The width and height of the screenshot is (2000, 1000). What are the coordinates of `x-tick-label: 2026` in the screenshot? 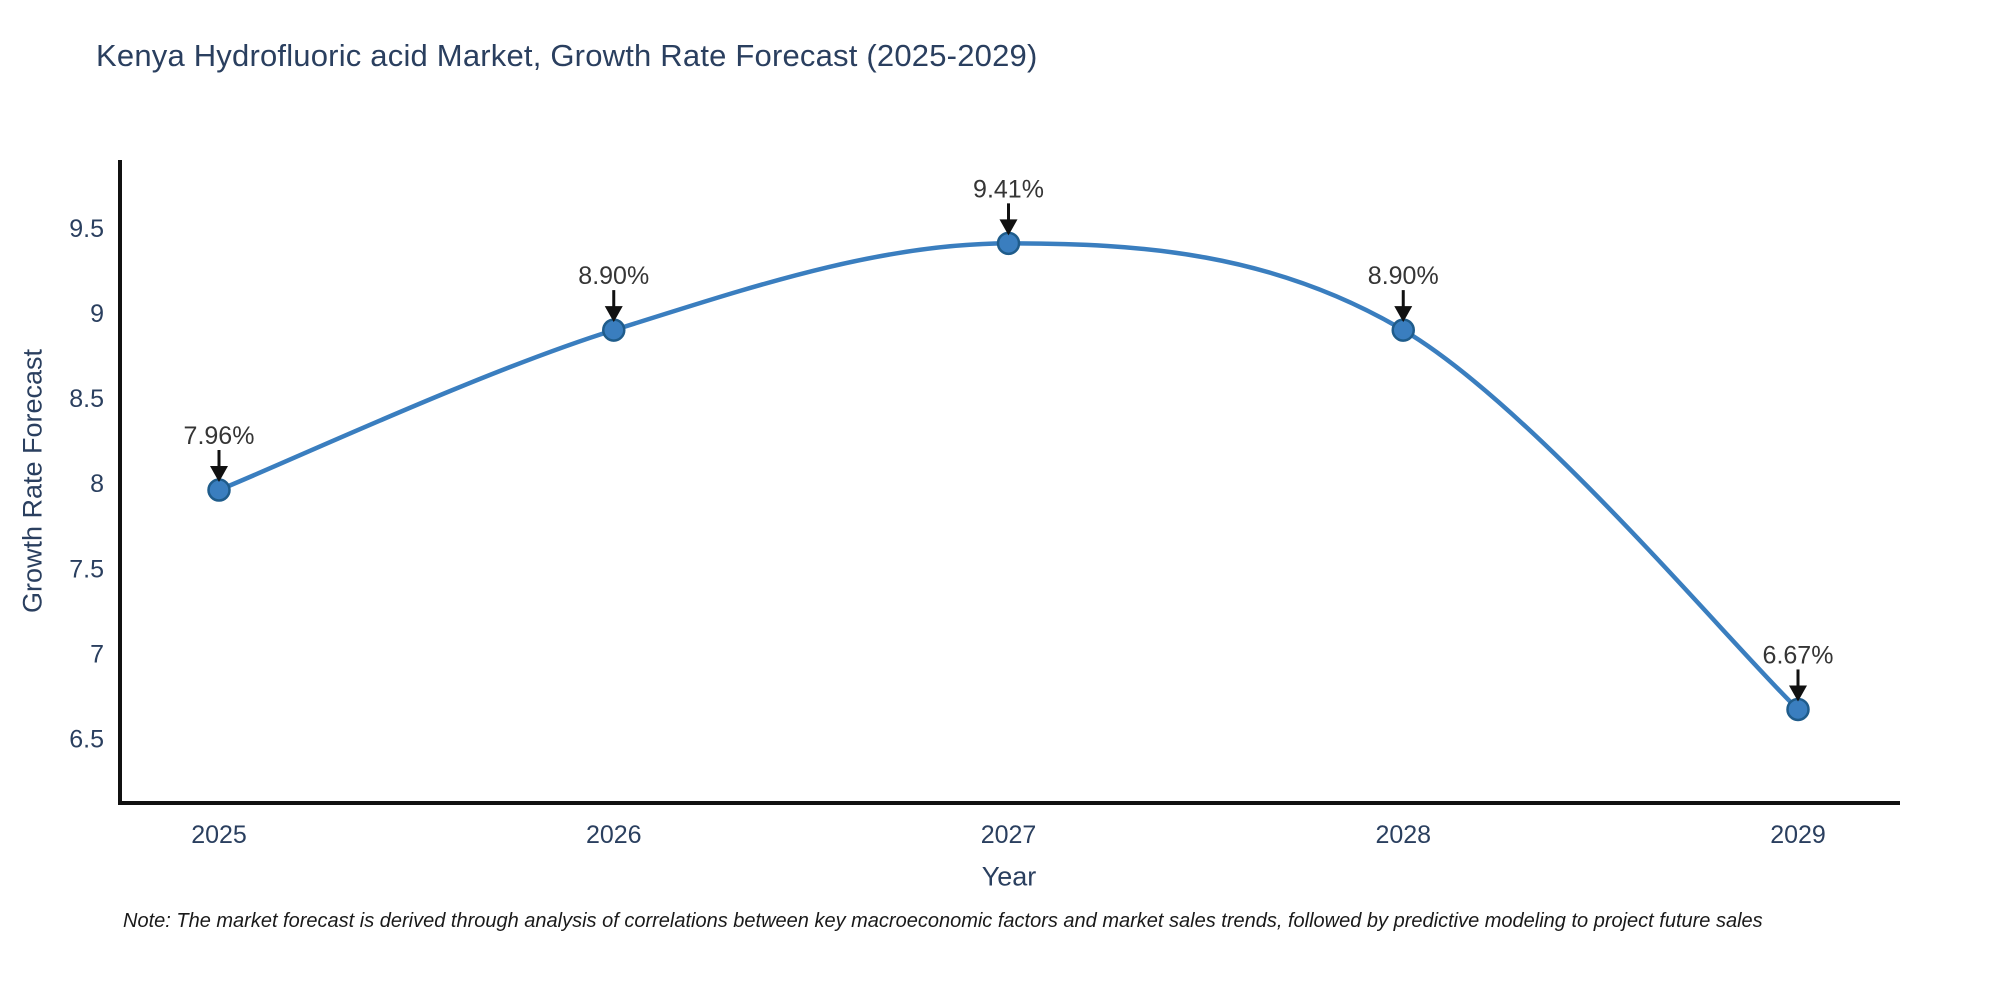 It's located at (614, 835).